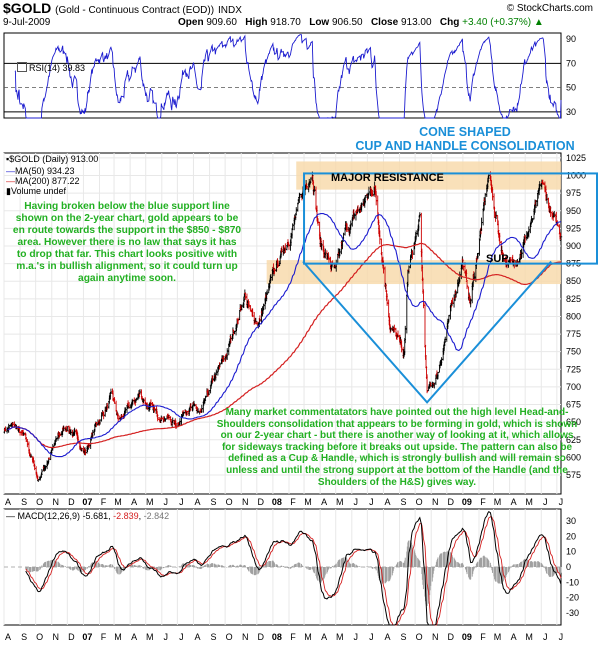 This screenshot has height=647, width=599. Describe the element at coordinates (573, 457) in the screenshot. I see `y-tick-label: 600` at that location.